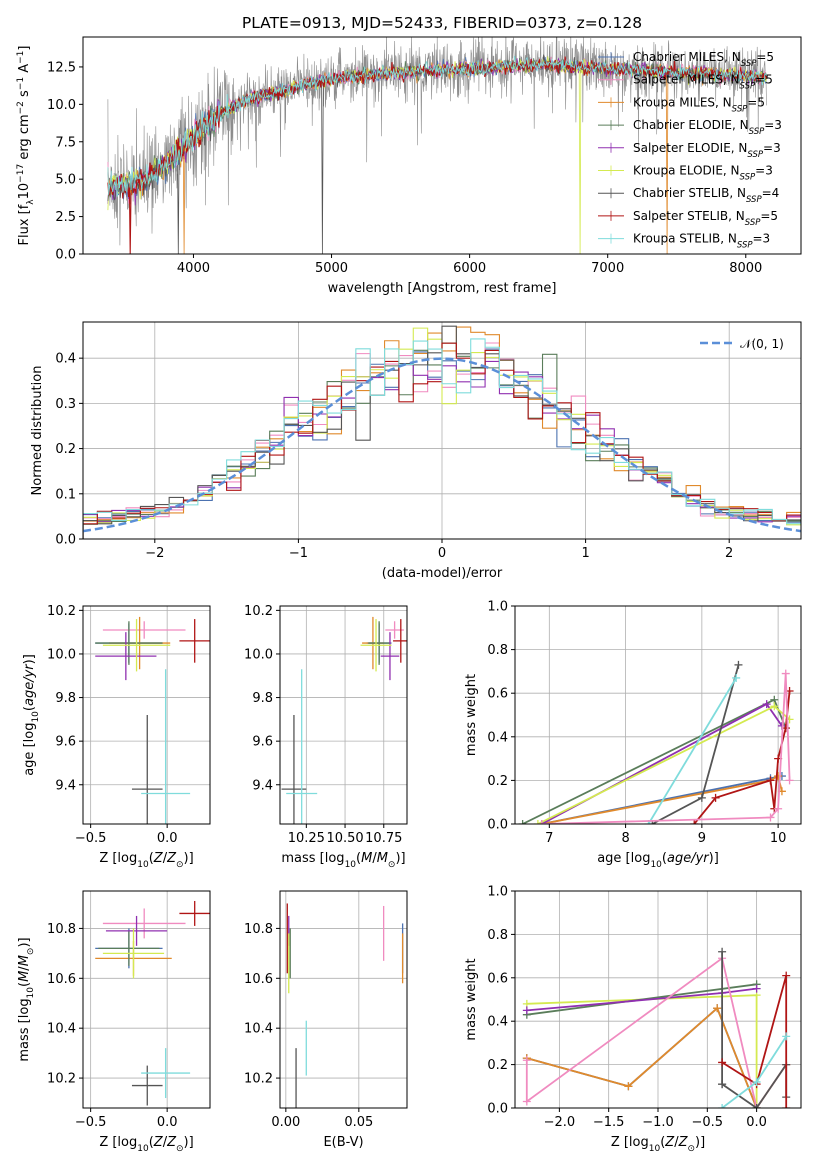 This screenshot has width=819, height=1170. Describe the element at coordinates (167, 838) in the screenshot. I see `x-tick-label: 0.0` at that location.